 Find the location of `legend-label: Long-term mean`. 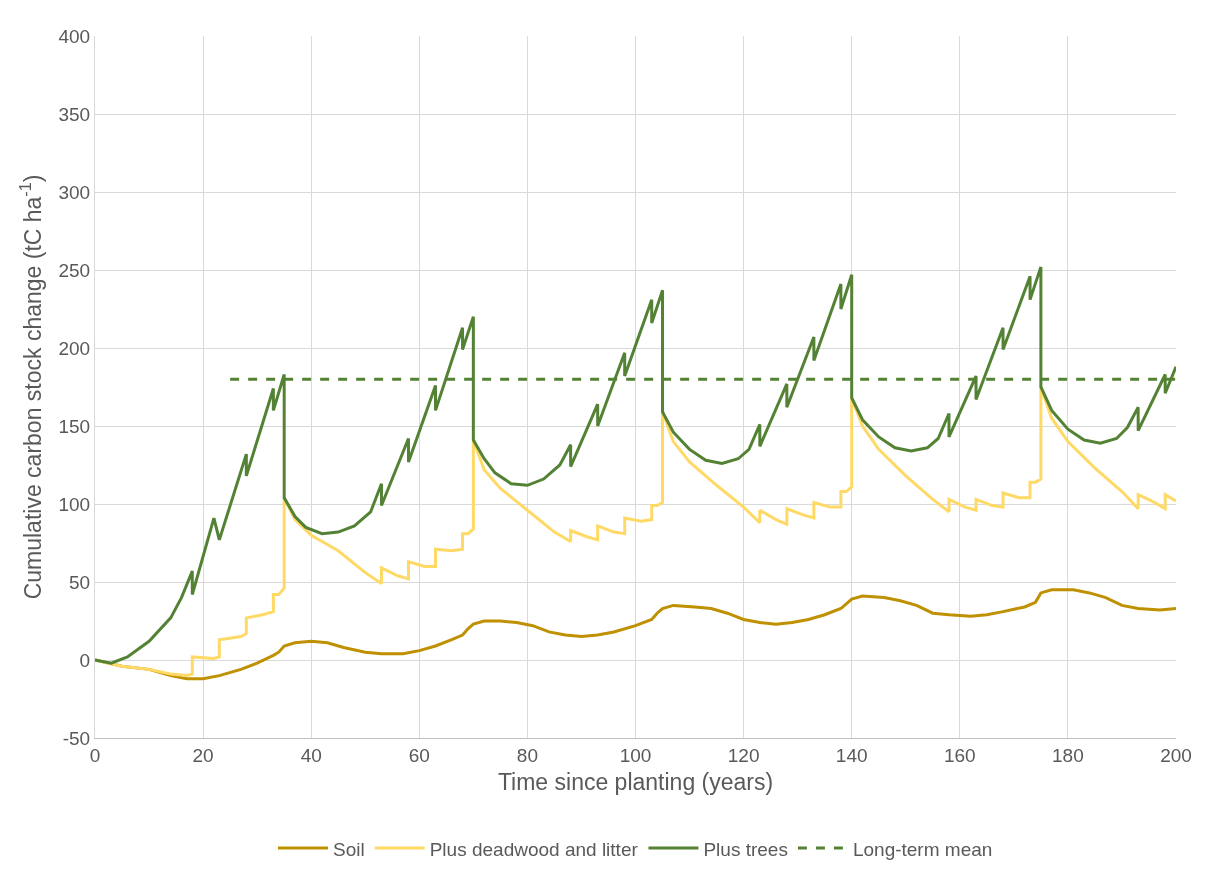

legend-label: Long-term mean is located at coordinates (922, 849).